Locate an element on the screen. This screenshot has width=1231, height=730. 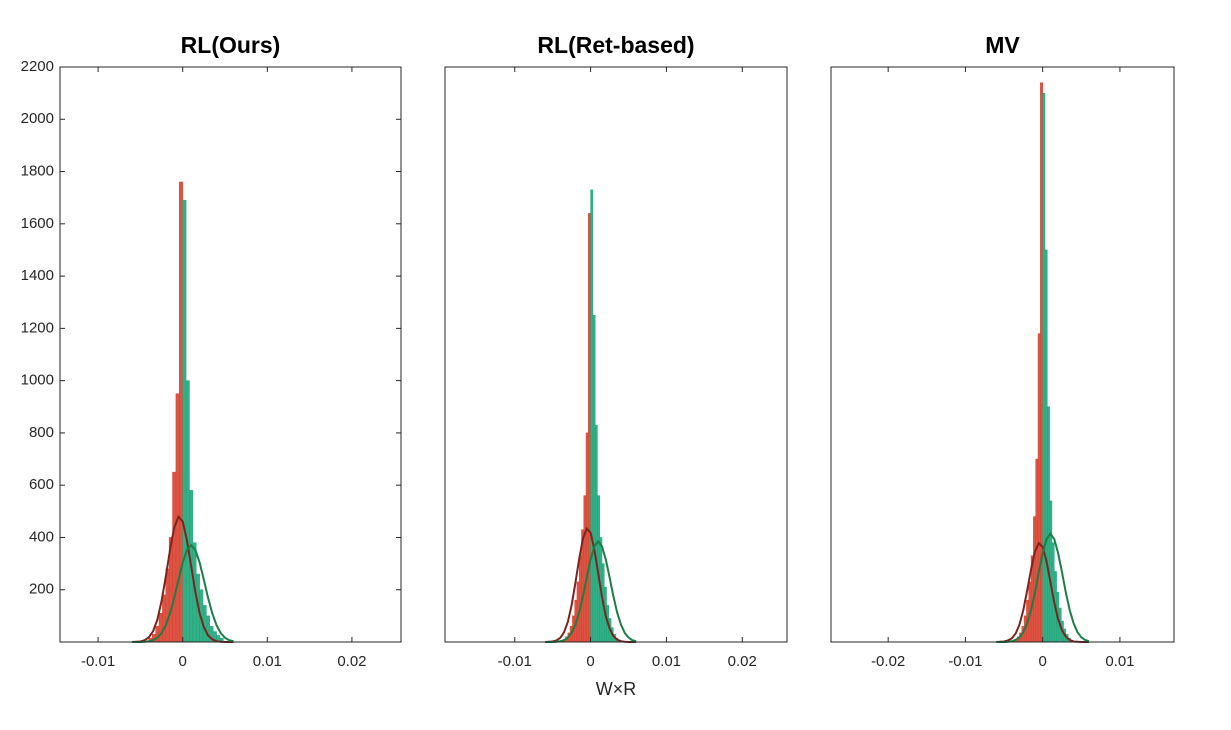
y-tick-label: 800 is located at coordinates (41, 432).